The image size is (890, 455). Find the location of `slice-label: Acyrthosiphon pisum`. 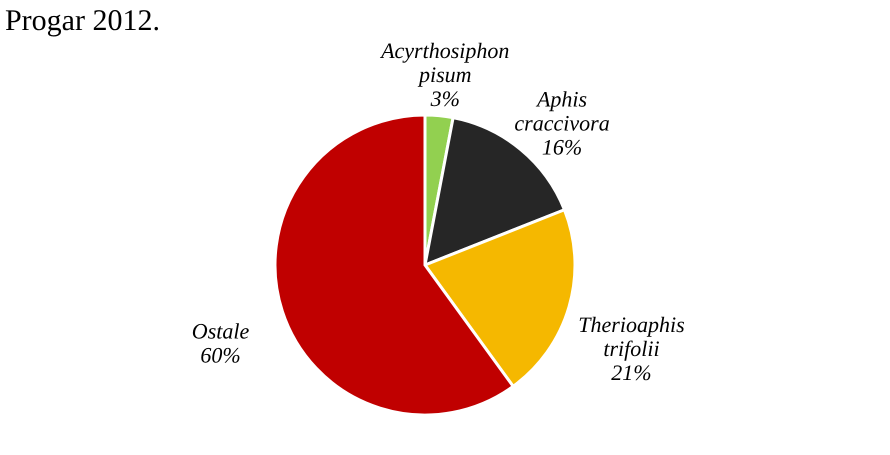

slice-label: Acyrthosiphon pisum is located at coordinates (444, 62).